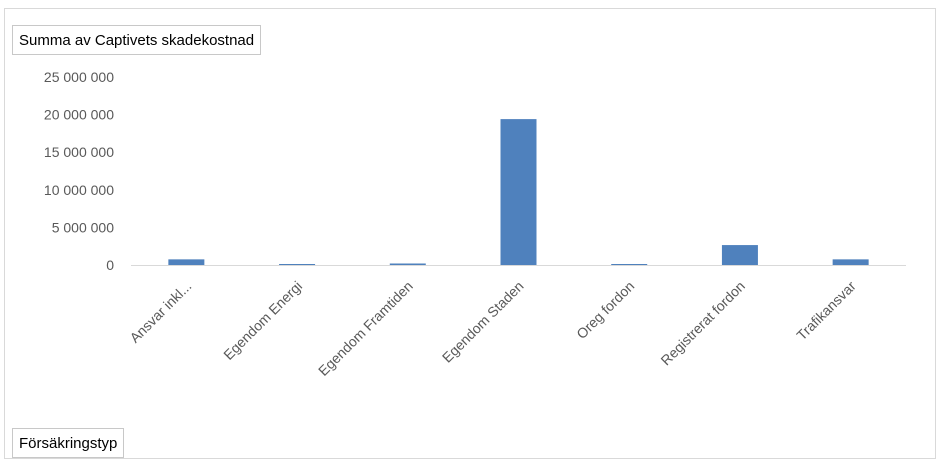 Image resolution: width=944 pixels, height=465 pixels. I want to click on value-field-button: Summa av Captivets skadekostnad, so click(137, 40).